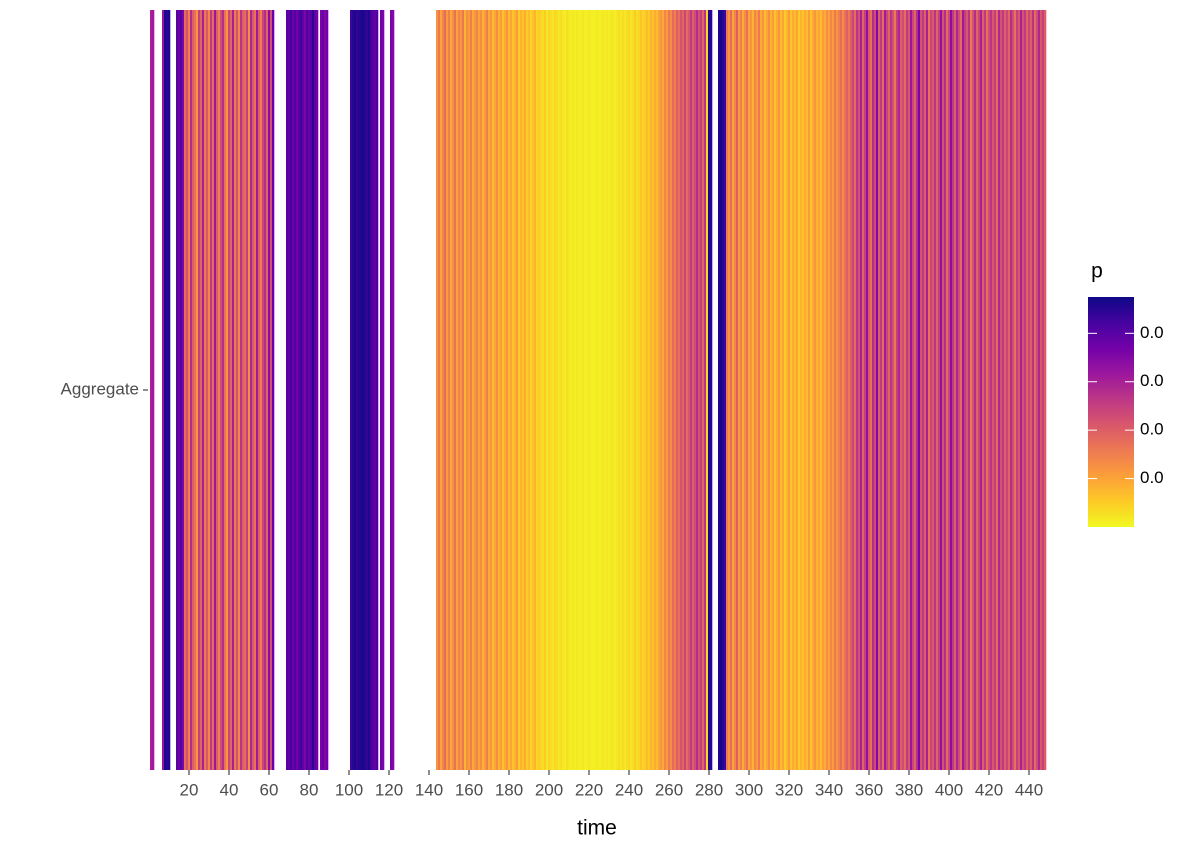 The image size is (1187, 841). What do you see at coordinates (349, 789) in the screenshot?
I see `x-tick-label: 100` at bounding box center [349, 789].